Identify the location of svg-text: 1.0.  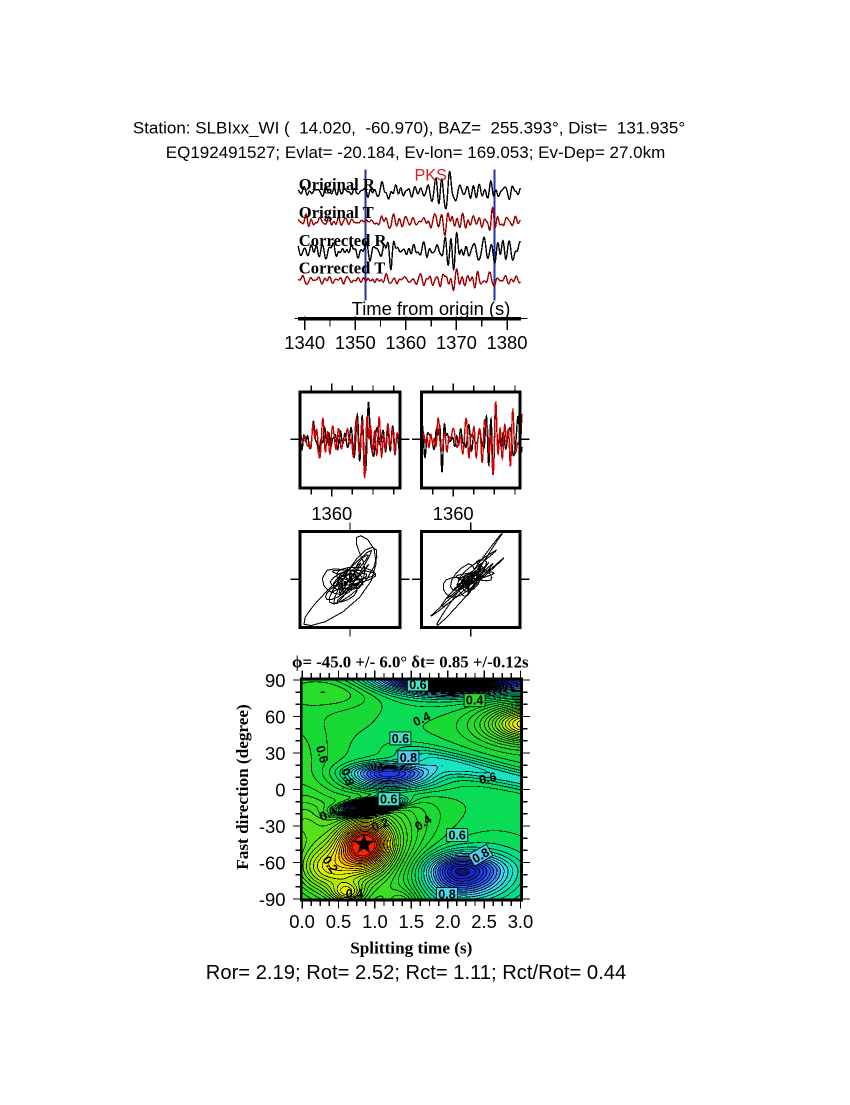
(375, 921).